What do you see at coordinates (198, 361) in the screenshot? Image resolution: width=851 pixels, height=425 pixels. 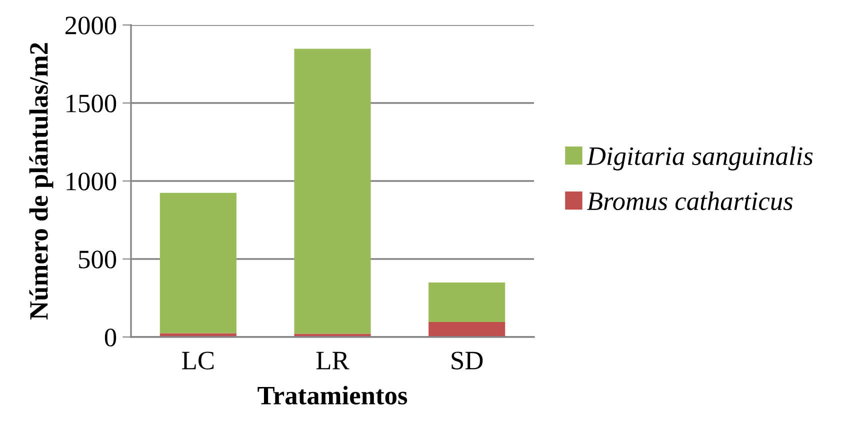 I see `x-tick-label: LC` at bounding box center [198, 361].